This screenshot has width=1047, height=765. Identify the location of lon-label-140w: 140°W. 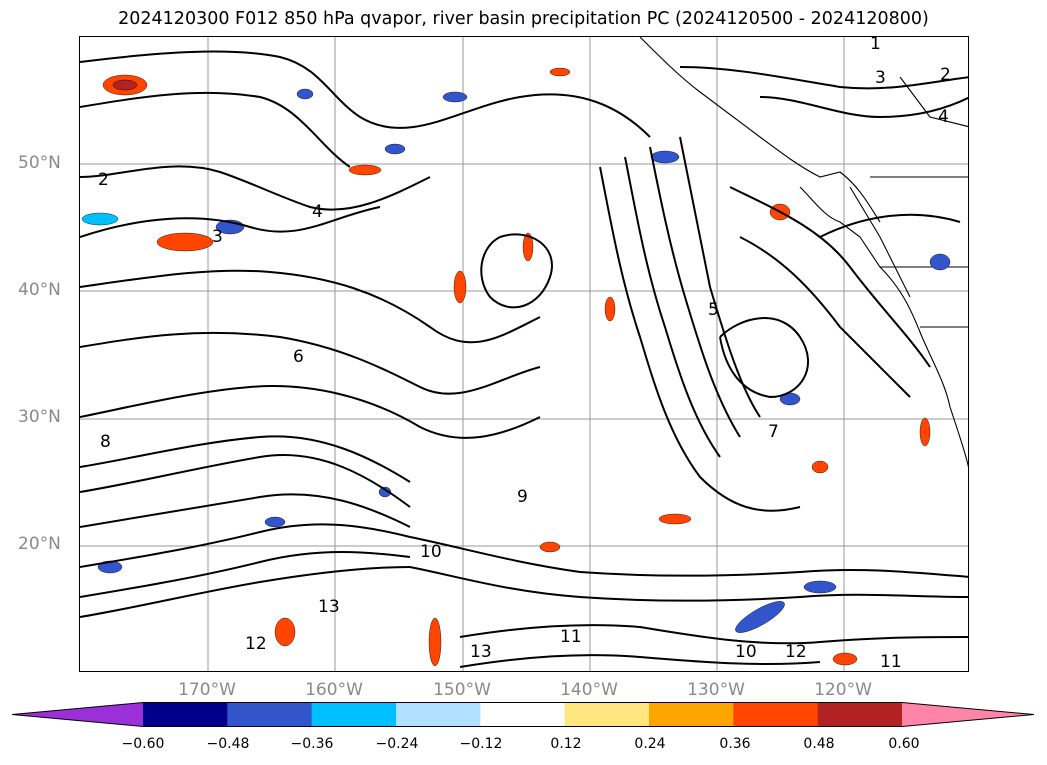
(589, 690).